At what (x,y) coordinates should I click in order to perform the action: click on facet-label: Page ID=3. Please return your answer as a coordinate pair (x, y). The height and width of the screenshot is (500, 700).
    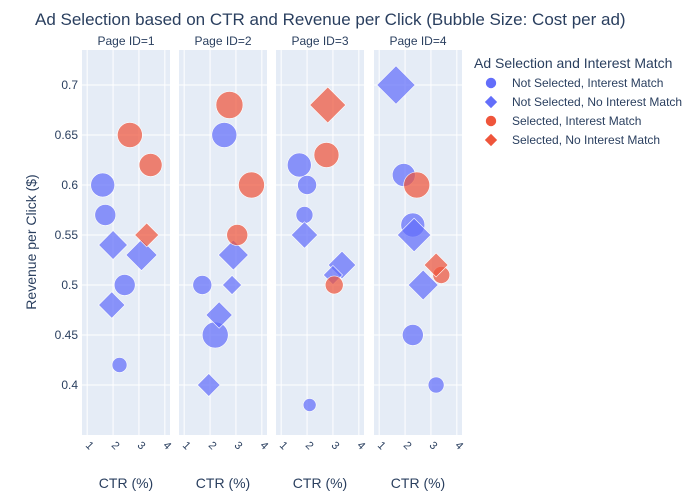
    Looking at the image, I should click on (319, 41).